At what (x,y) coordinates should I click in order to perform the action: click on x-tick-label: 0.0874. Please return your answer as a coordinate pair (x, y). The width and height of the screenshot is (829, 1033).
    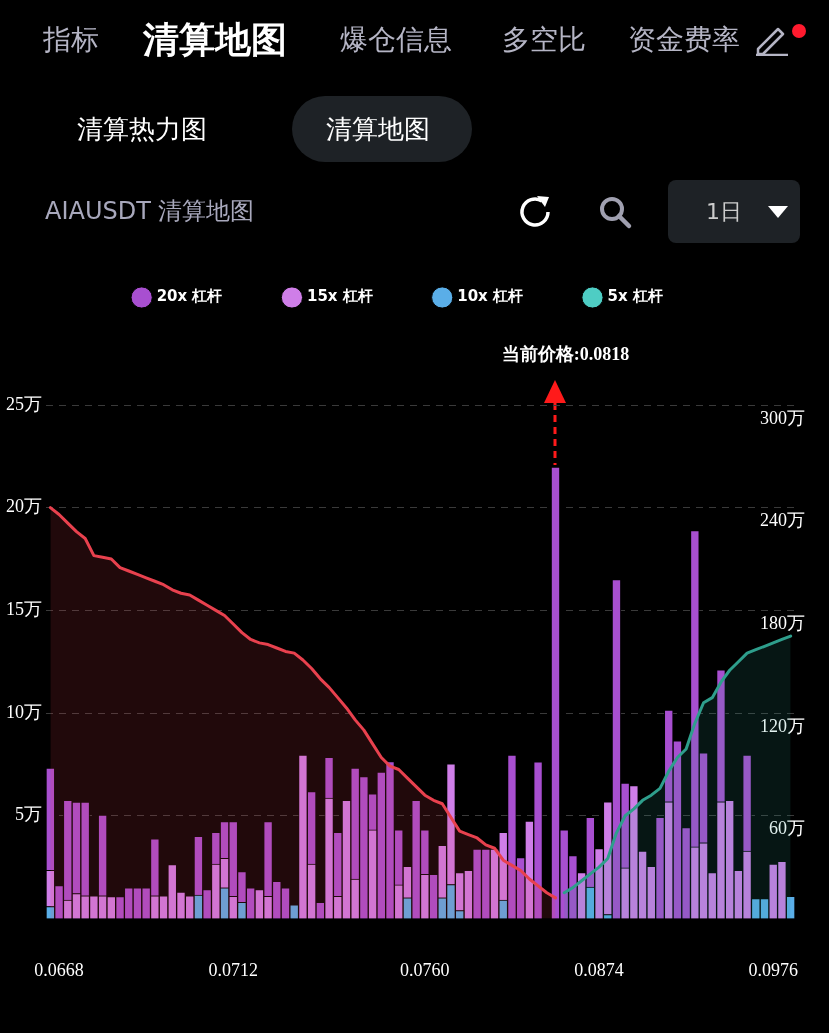
    Looking at the image, I should click on (599, 969).